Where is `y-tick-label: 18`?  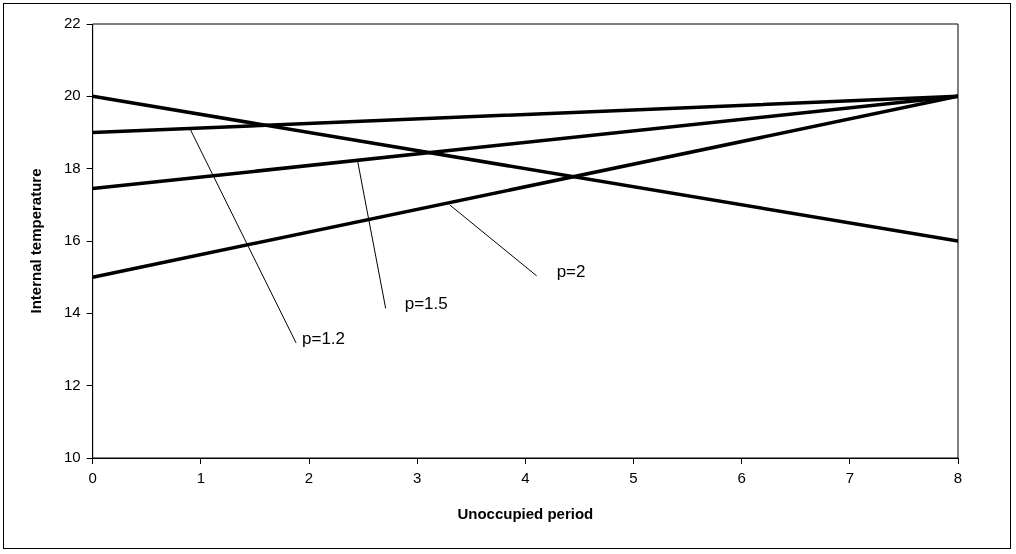 y-tick-label: 18 is located at coordinates (72, 167).